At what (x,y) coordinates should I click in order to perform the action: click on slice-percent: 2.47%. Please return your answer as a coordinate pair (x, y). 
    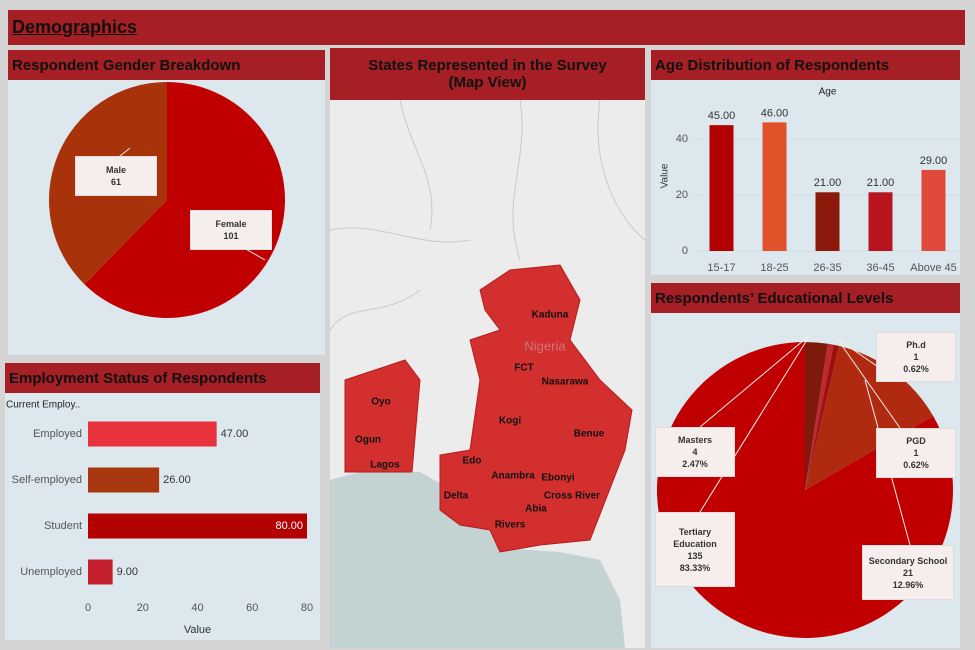
    Looking at the image, I should click on (695, 464).